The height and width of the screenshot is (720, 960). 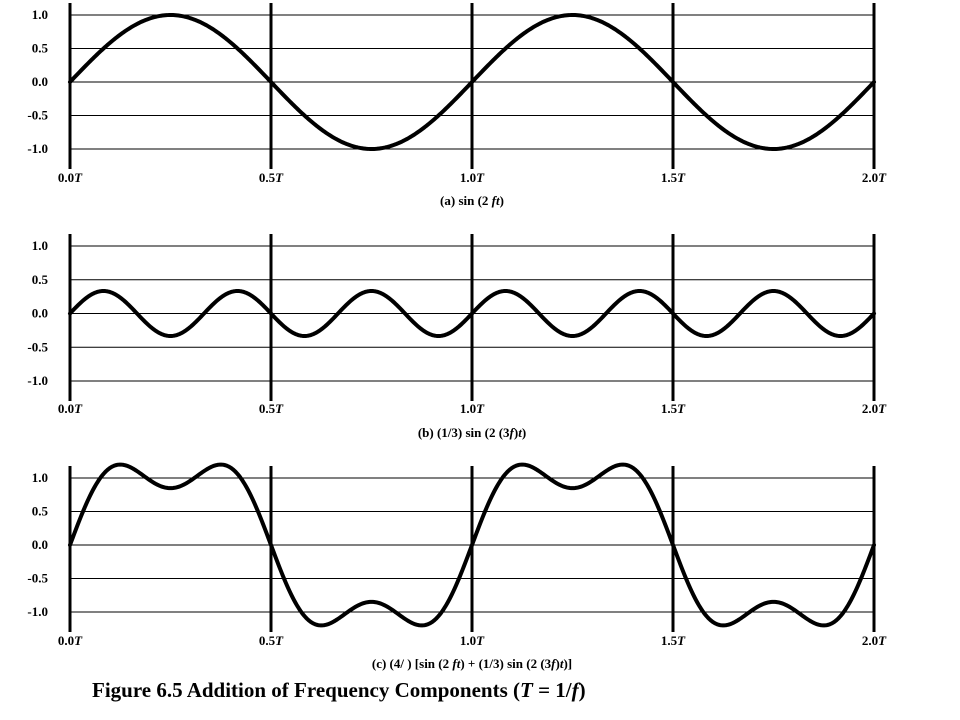 What do you see at coordinates (412, 663) in the screenshot?
I see `caption-part: (c) (4/ ) [sin (2` at bounding box center [412, 663].